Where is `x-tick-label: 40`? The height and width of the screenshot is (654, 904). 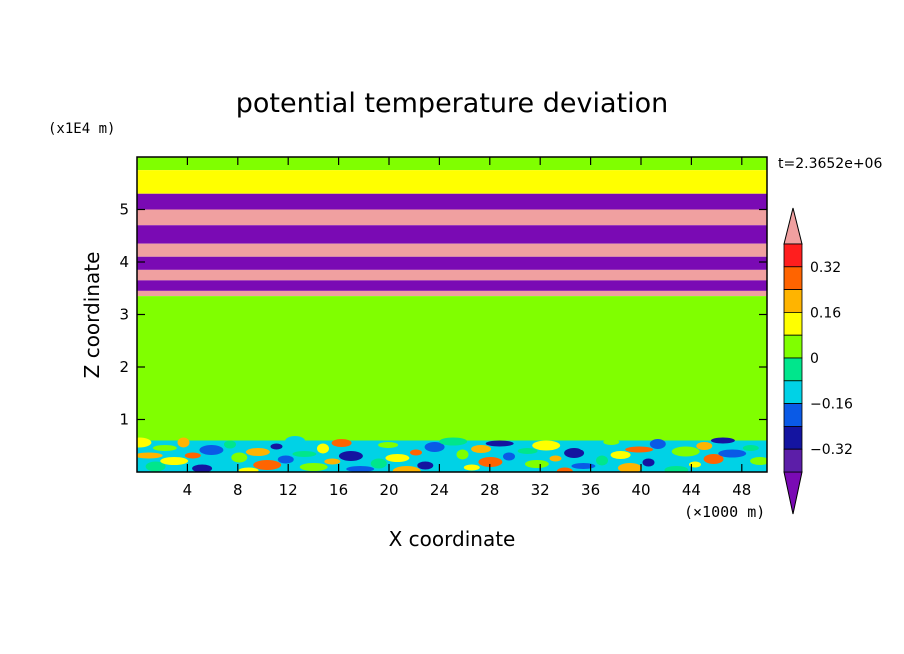
x-tick-label: 40 is located at coordinates (640, 490).